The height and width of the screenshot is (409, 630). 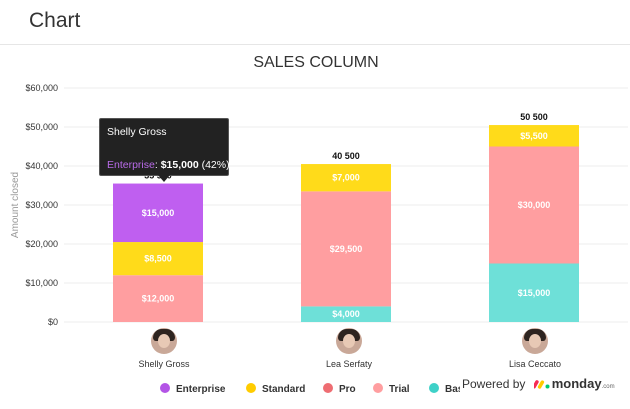 I want to click on legend-item-pro: Pro, so click(x=339, y=389).